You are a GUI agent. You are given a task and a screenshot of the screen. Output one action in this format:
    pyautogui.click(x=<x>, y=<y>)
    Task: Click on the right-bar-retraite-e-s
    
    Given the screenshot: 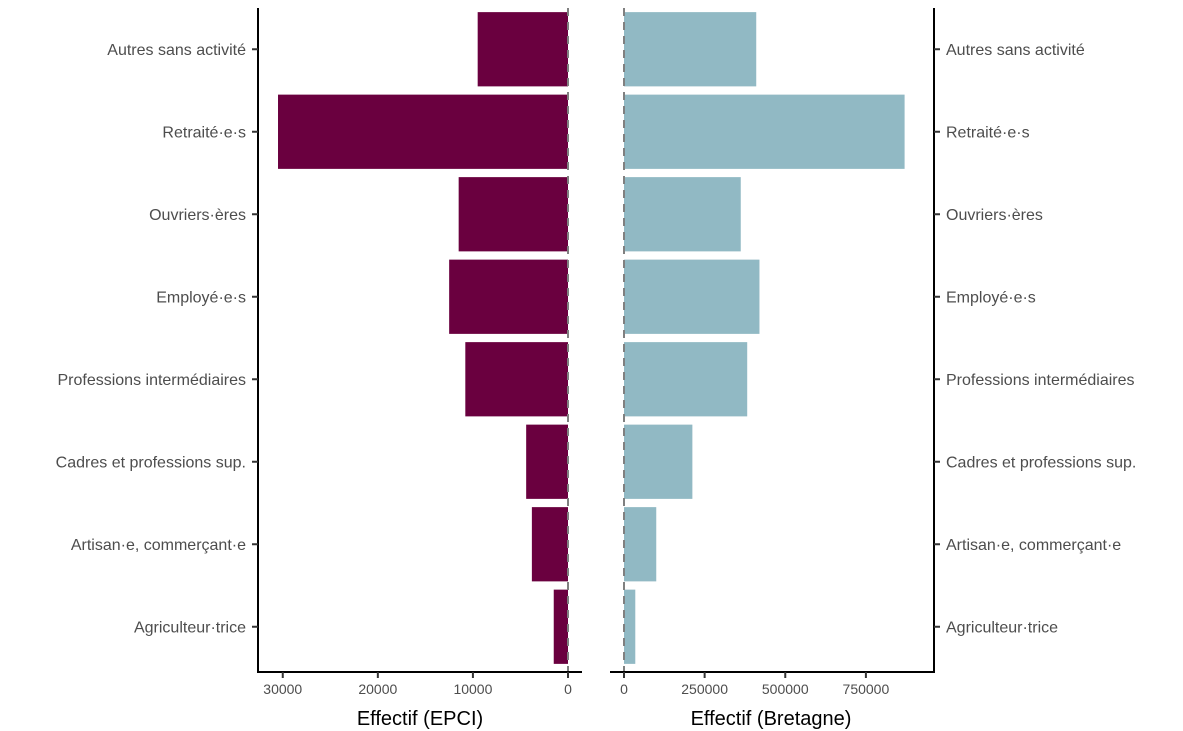 What is the action you would take?
    pyautogui.click(x=764, y=131)
    